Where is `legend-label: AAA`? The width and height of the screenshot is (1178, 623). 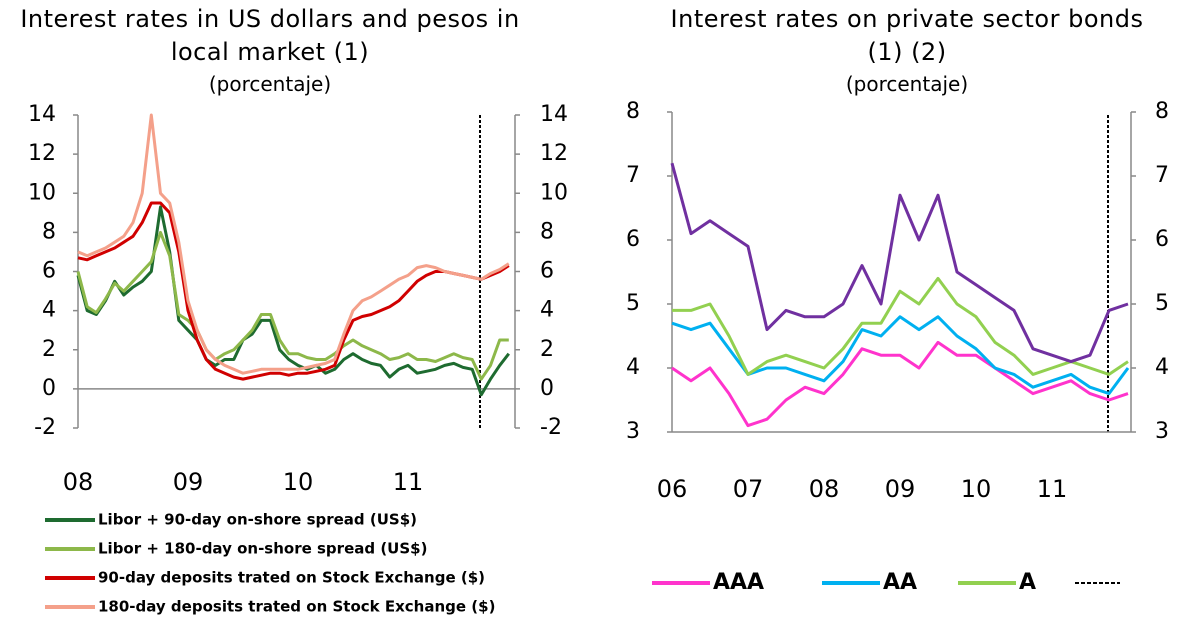
legend-label: AAA is located at coordinates (738, 582).